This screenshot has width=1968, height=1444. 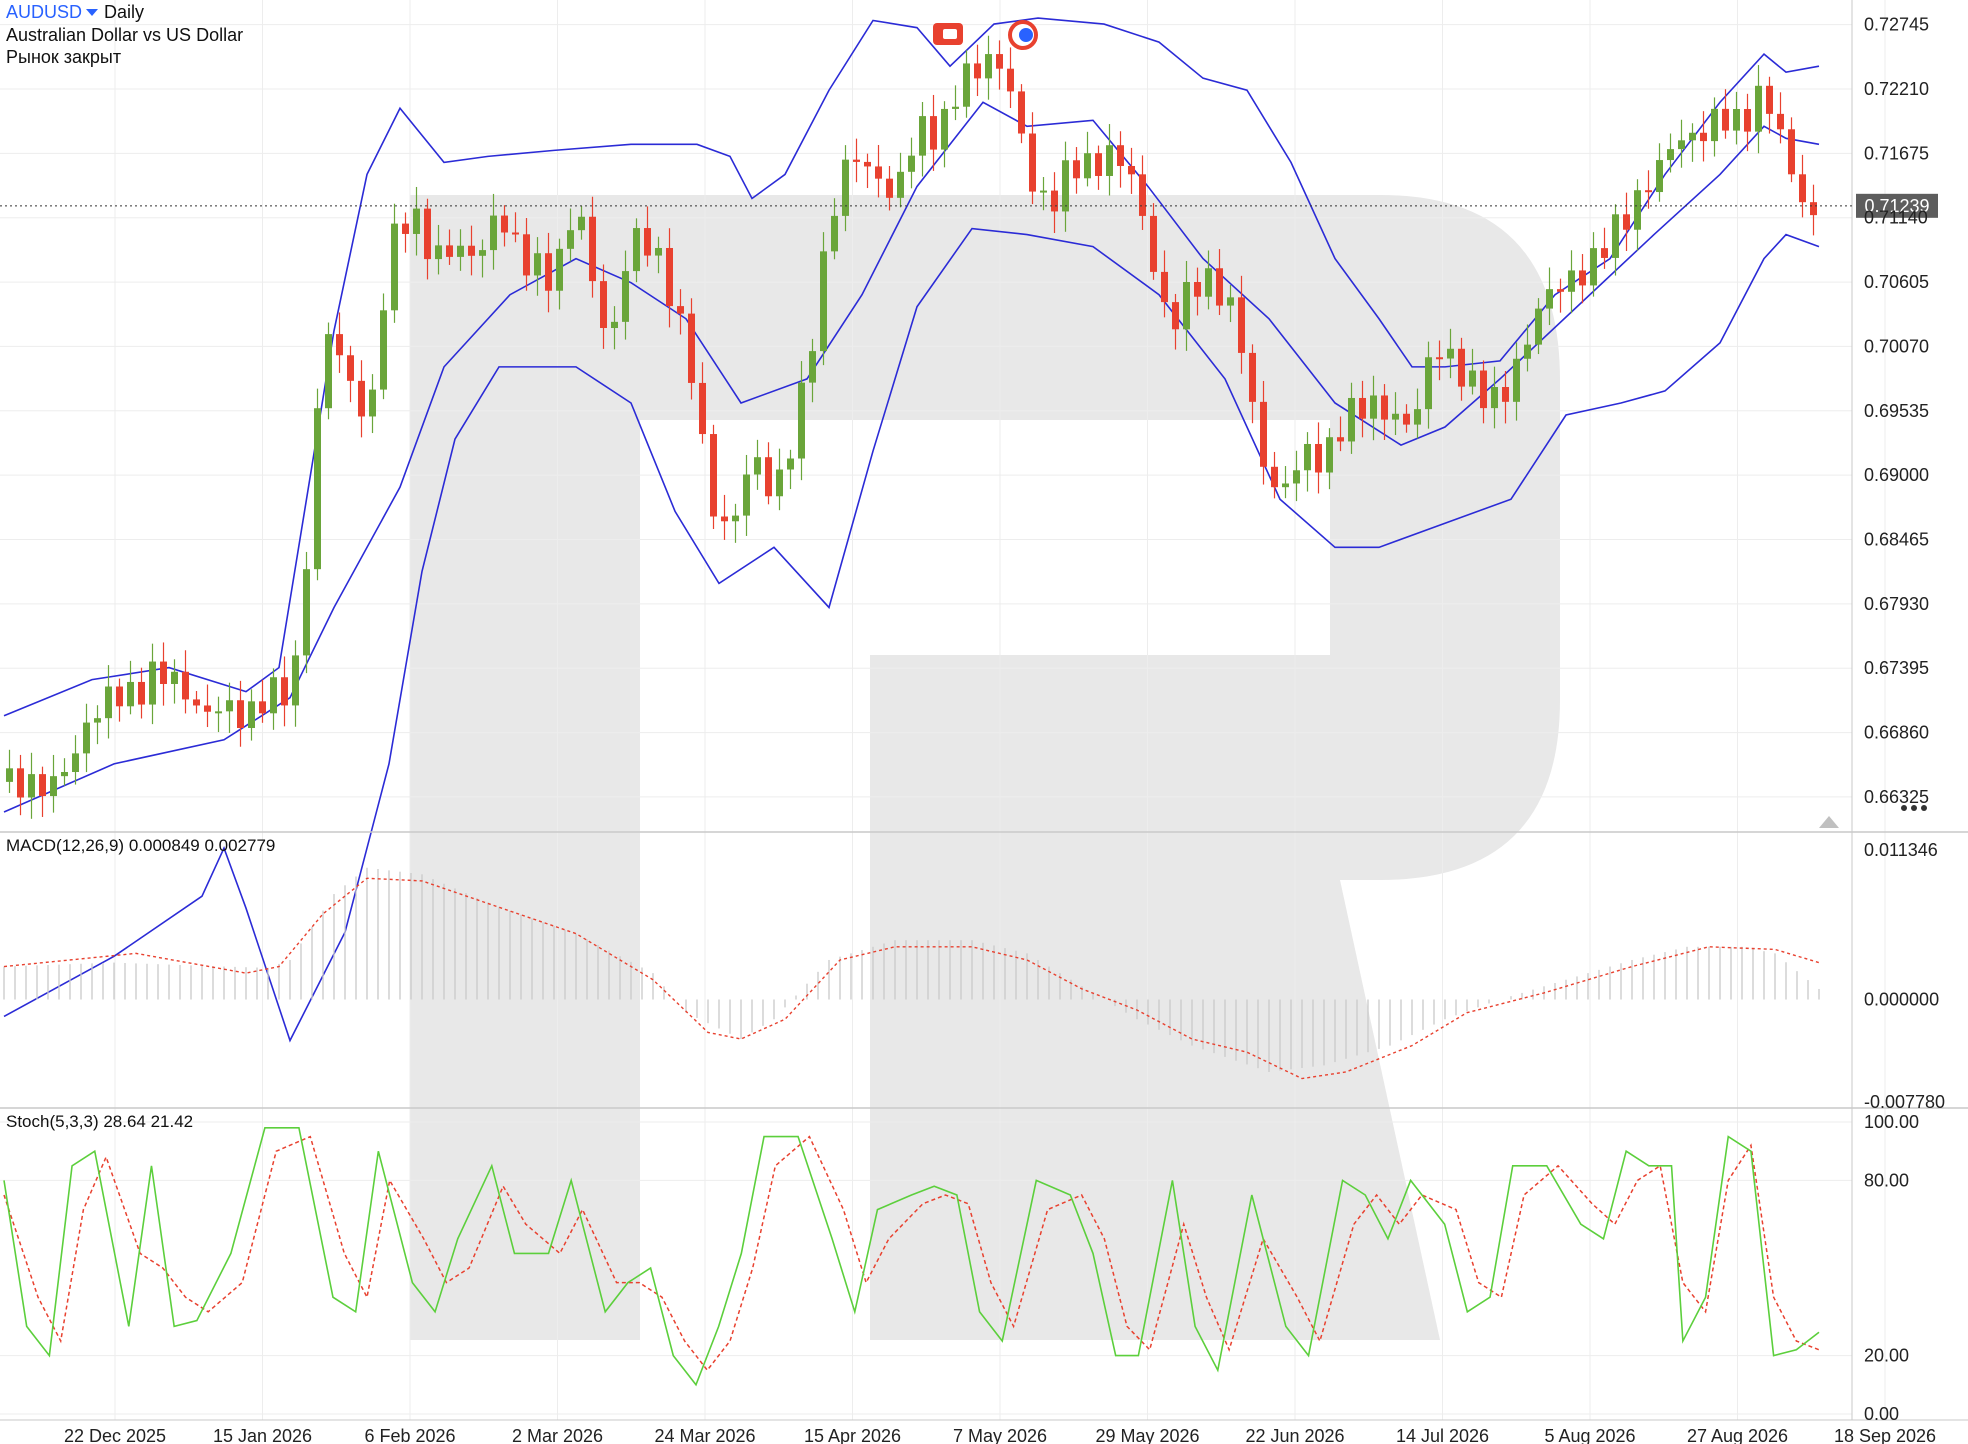 I want to click on stoch-tick-label: 0.00, so click(x=1881, y=1414).